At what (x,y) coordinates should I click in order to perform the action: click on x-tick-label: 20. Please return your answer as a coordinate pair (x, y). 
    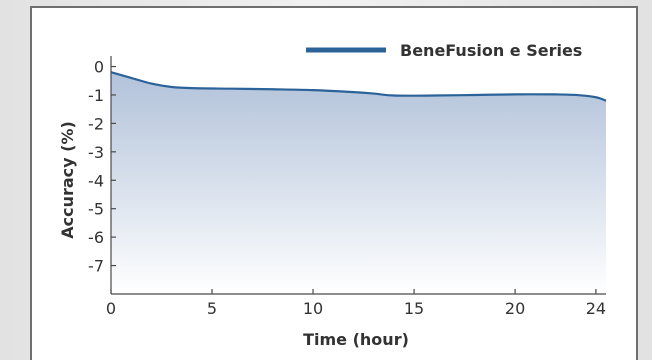
    Looking at the image, I should click on (515, 308).